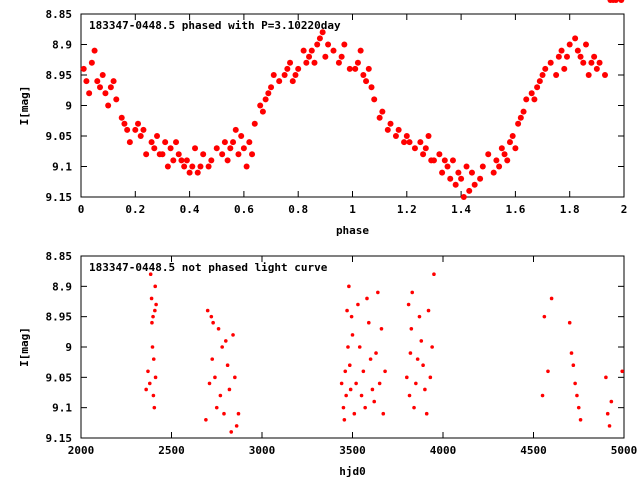 This screenshot has width=640, height=485. What do you see at coordinates (461, 209) in the screenshot?
I see `x-tick-label: 1.4` at bounding box center [461, 209].